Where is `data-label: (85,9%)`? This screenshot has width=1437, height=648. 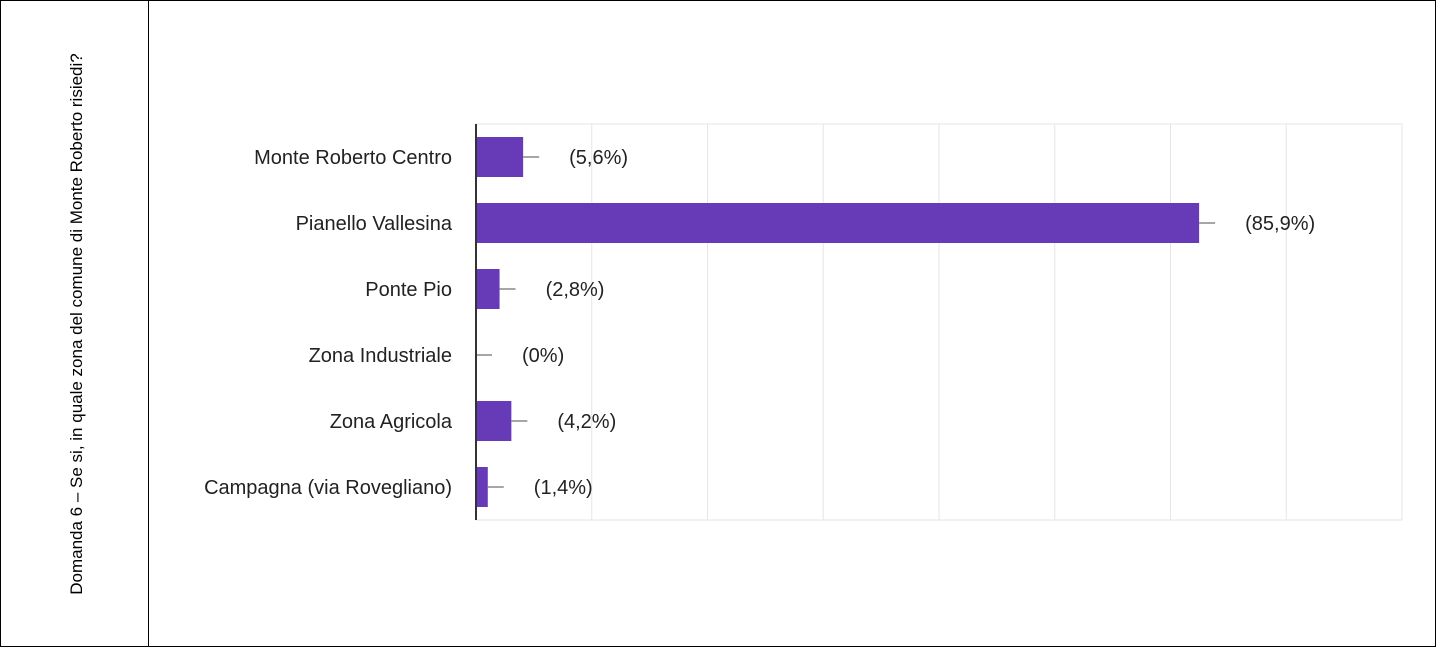
data-label: (85,9%) is located at coordinates (1280, 224).